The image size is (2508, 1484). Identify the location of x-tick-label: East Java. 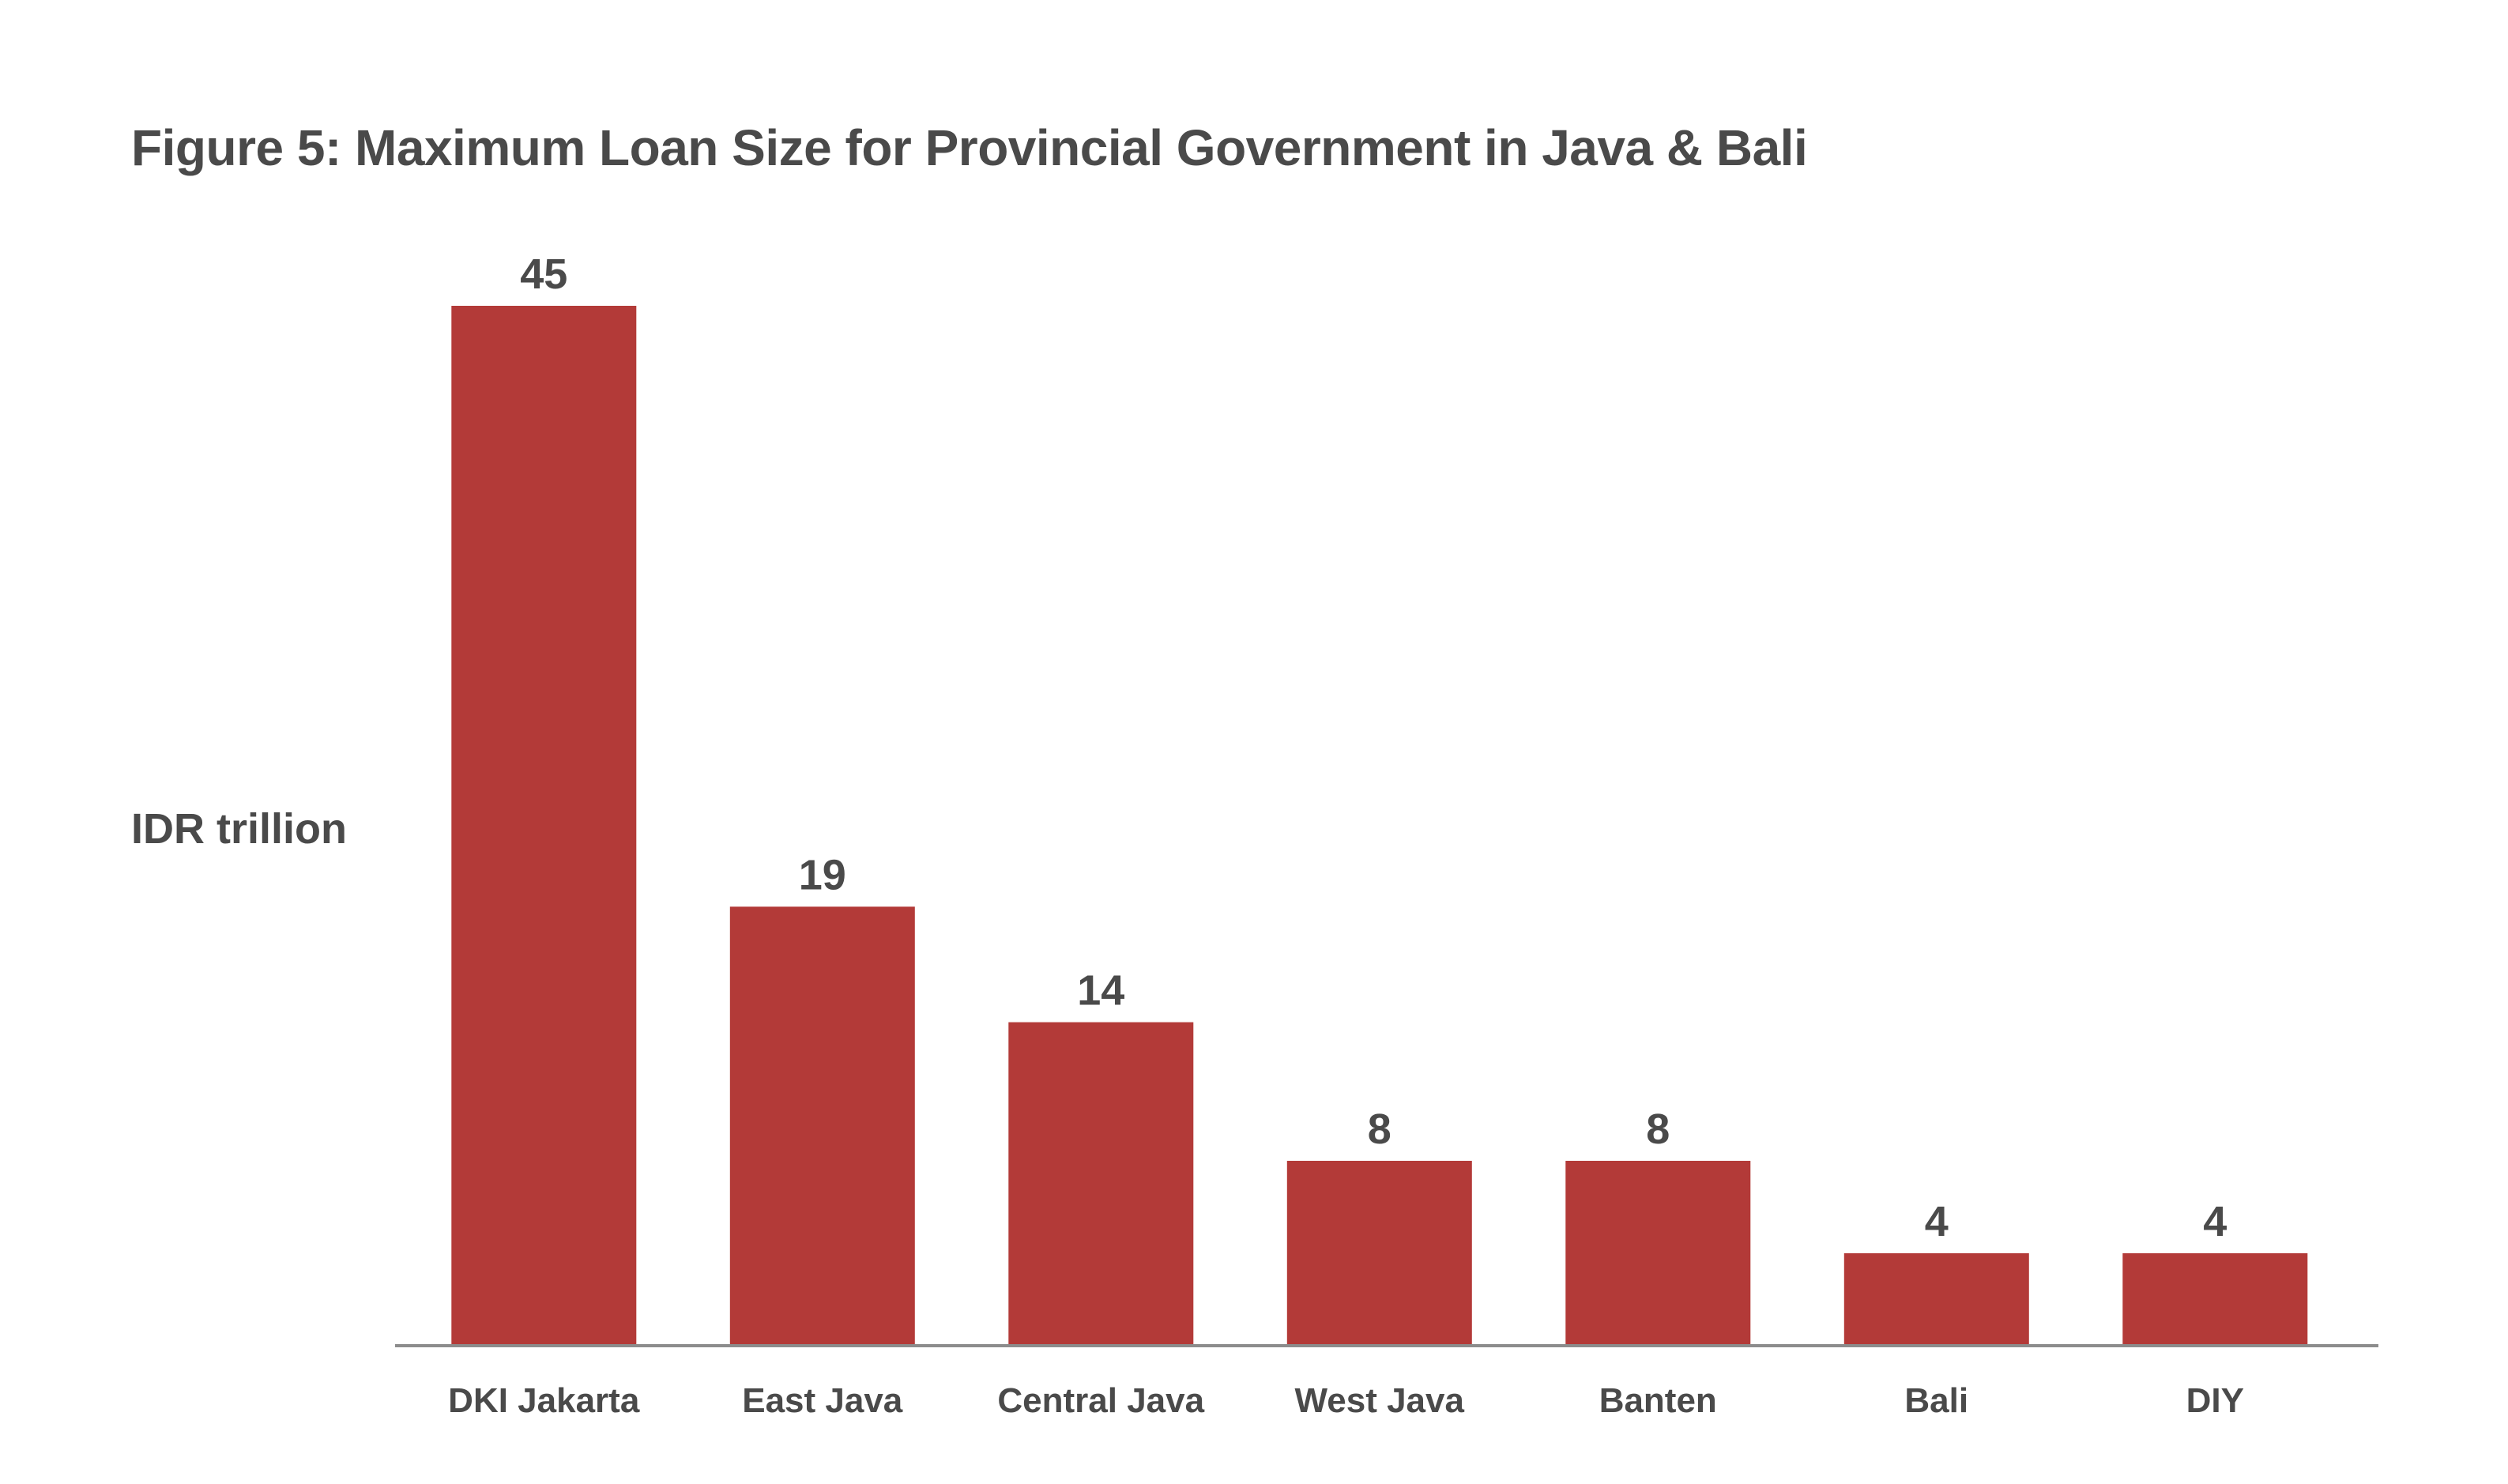
(822, 1400).